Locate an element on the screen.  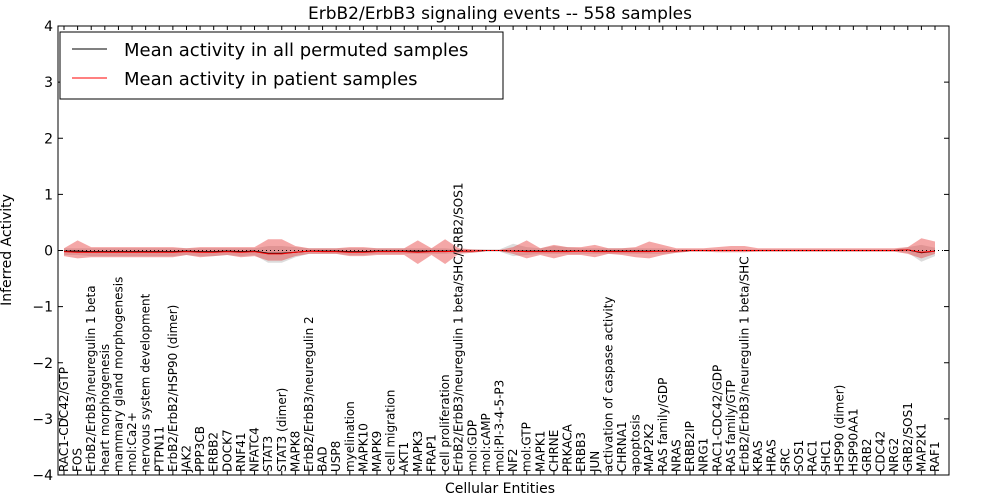
x-tick-label: MAP2K2 is located at coordinates (649, 447).